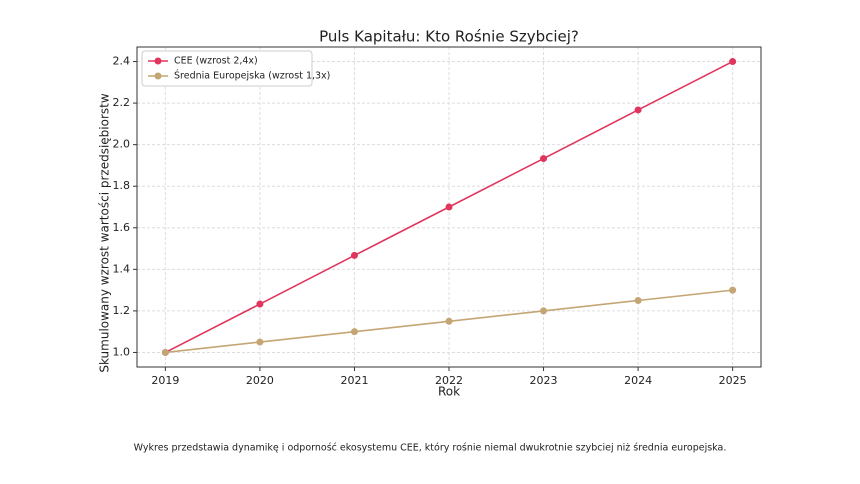 This screenshot has height=484, width=860. Describe the element at coordinates (122, 102) in the screenshot. I see `y-tick-label: 2.2` at that location.